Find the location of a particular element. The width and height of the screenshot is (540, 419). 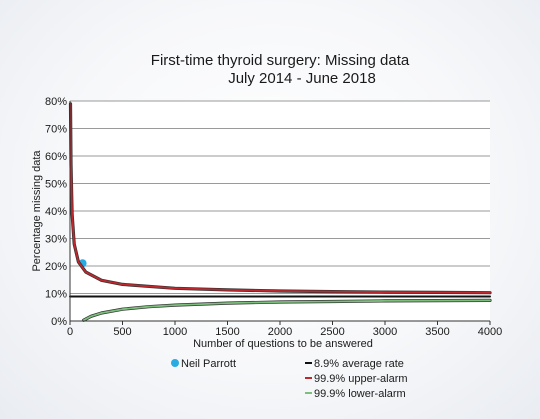

legend-label-neil-parrott: Neil Parrott is located at coordinates (208, 364).